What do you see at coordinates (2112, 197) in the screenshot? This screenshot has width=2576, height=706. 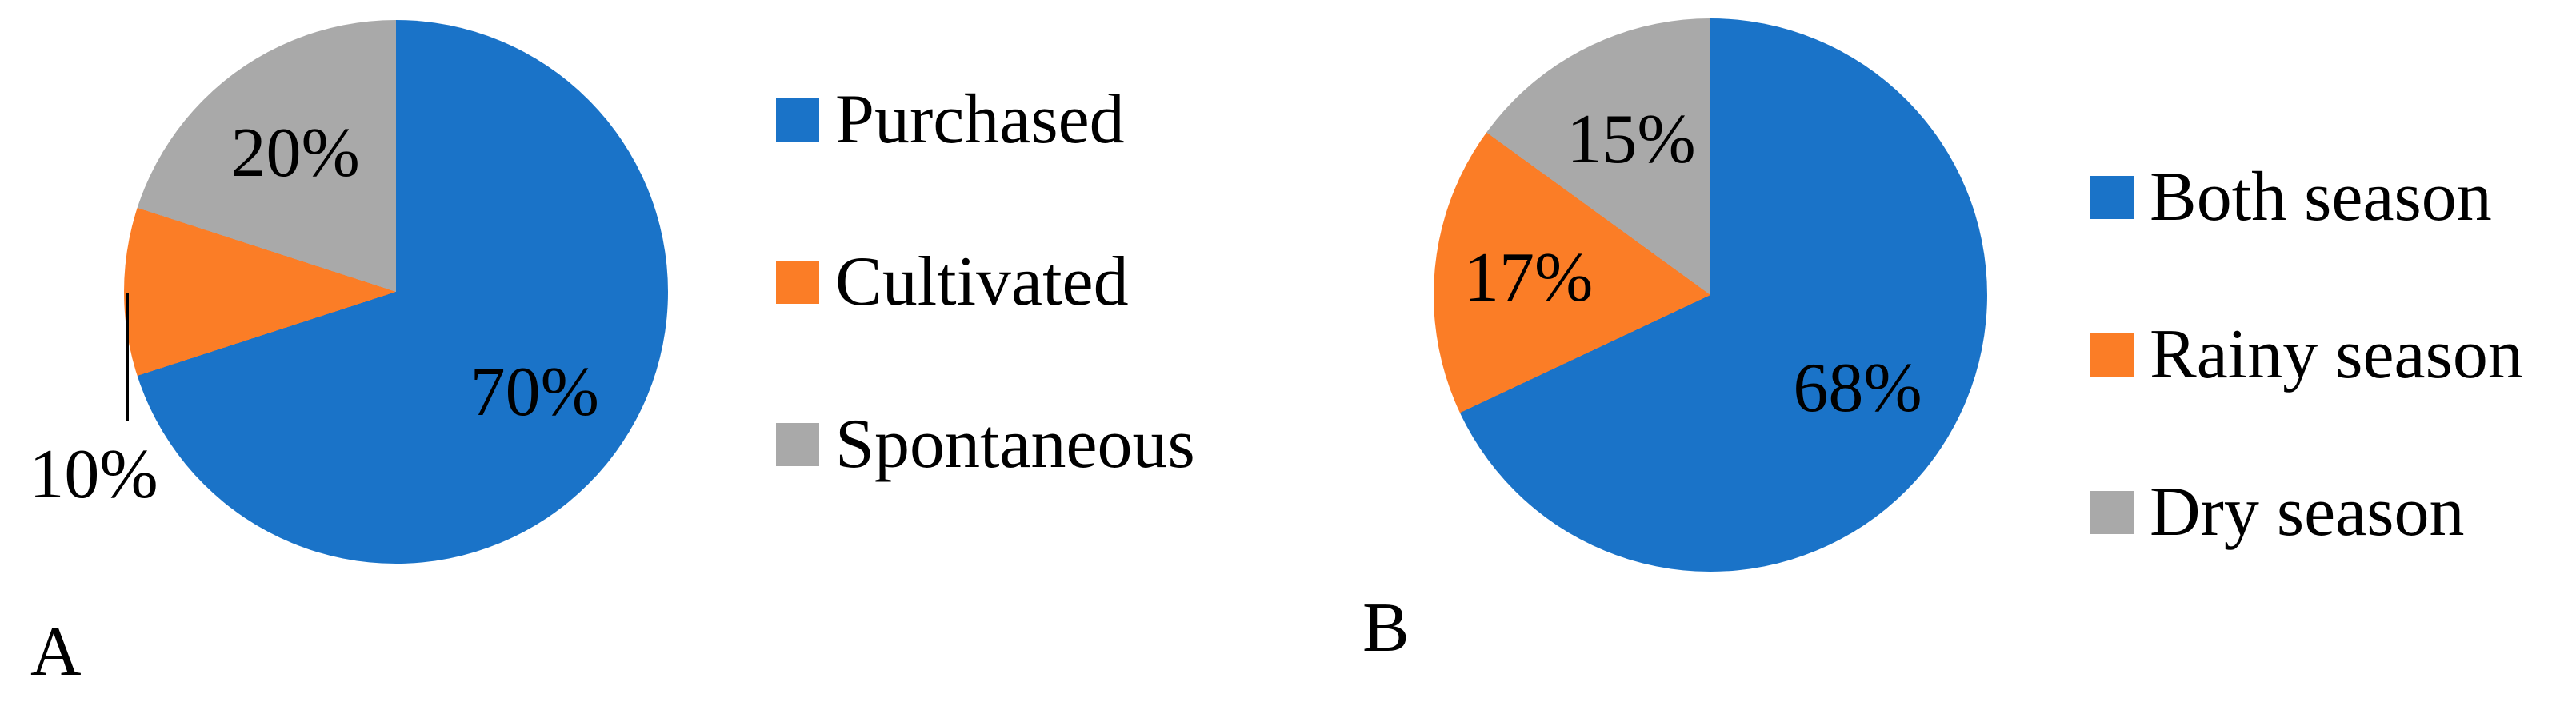 I see `legend-swatch-both-season` at bounding box center [2112, 197].